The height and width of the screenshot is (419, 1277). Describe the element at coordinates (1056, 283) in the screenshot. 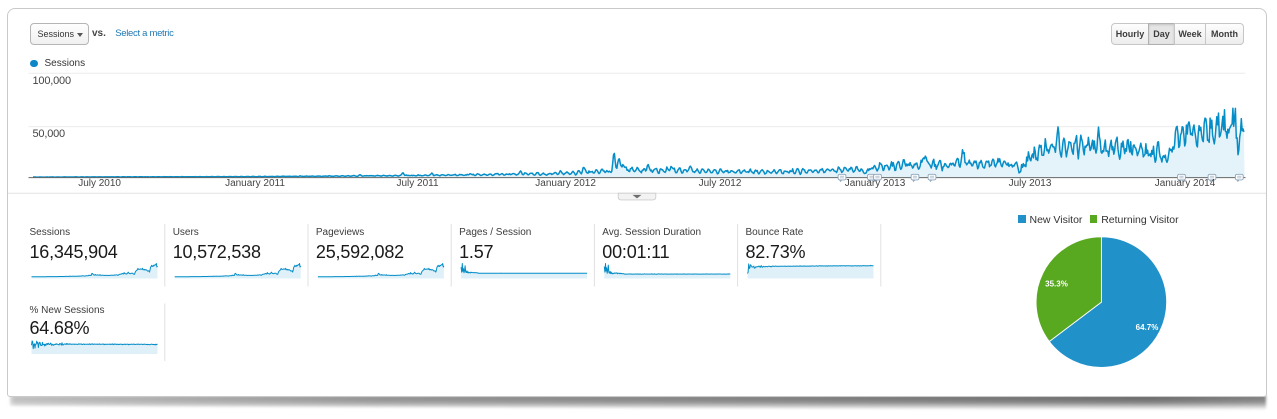

I see `svg-text: 35.3%` at that location.